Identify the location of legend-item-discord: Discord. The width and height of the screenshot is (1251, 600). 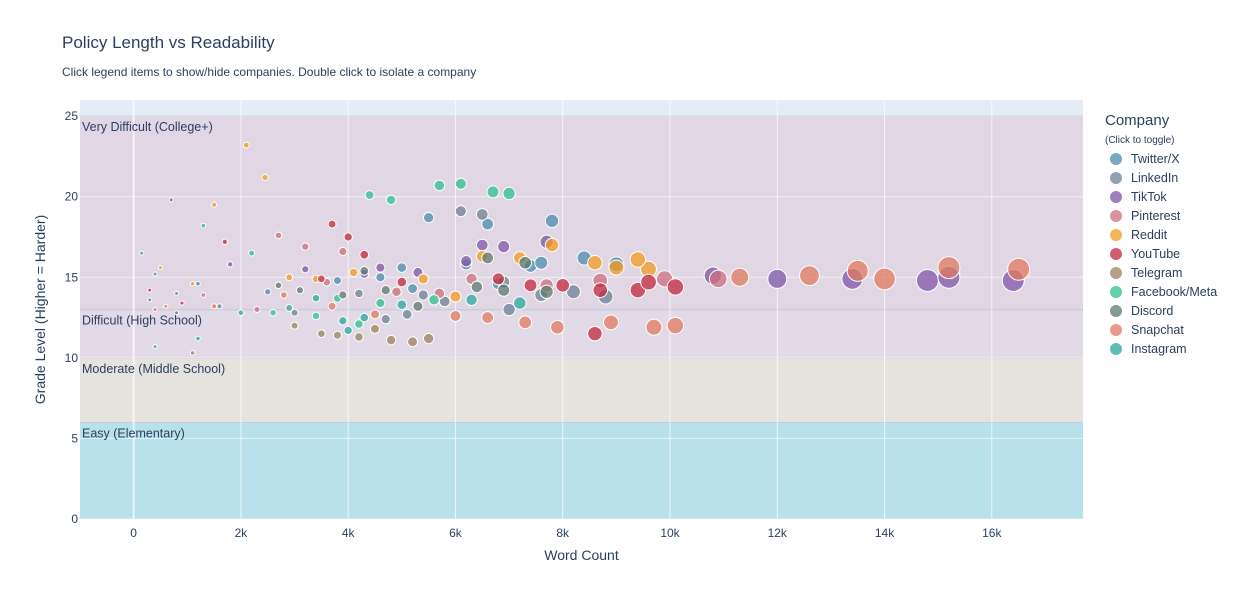
(1161, 310).